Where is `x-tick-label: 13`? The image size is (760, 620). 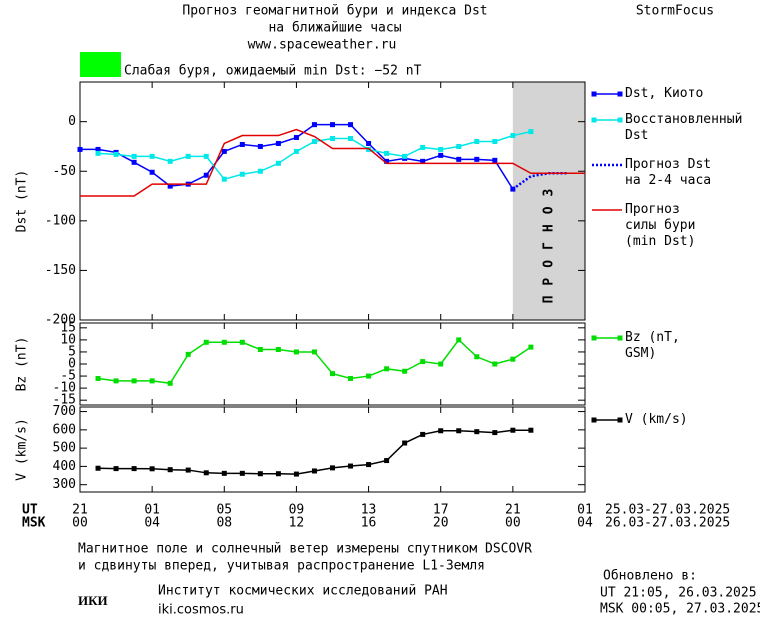 x-tick-label: 13 is located at coordinates (369, 510).